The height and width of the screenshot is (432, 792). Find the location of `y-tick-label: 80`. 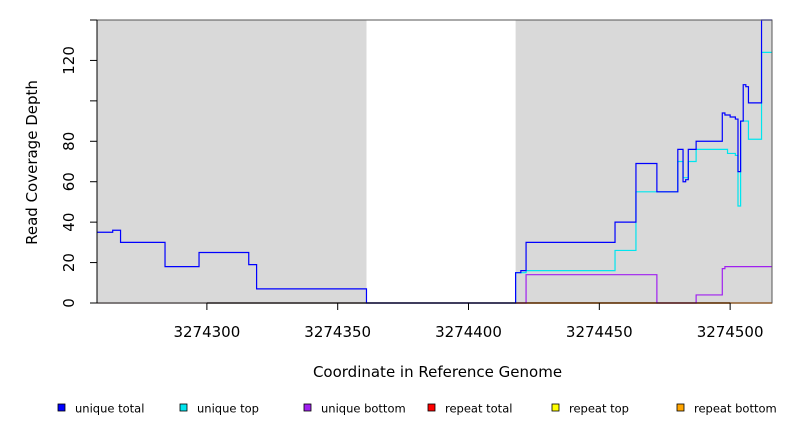

y-tick-label: 80 is located at coordinates (69, 141).